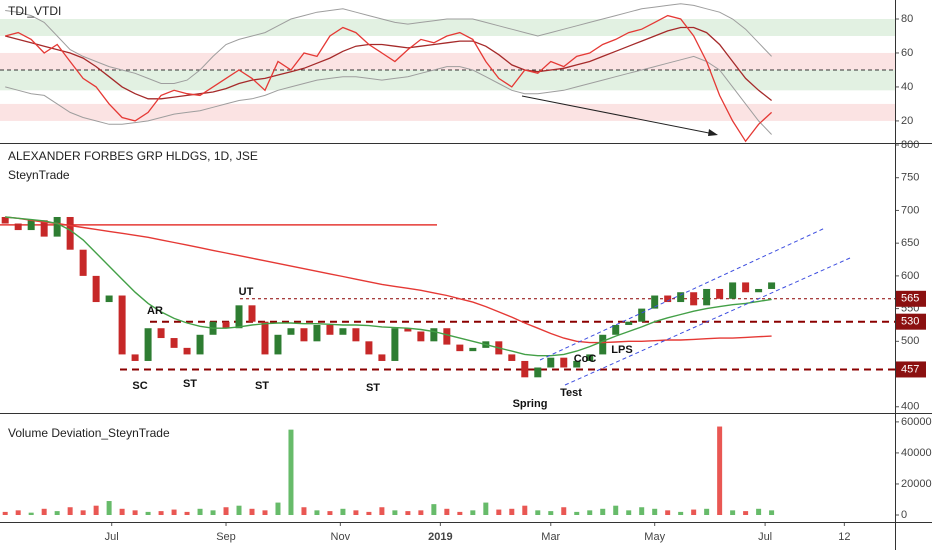 The width and height of the screenshot is (932, 550). Describe the element at coordinates (550, 537) in the screenshot. I see `x-tick-label: Mar` at that location.